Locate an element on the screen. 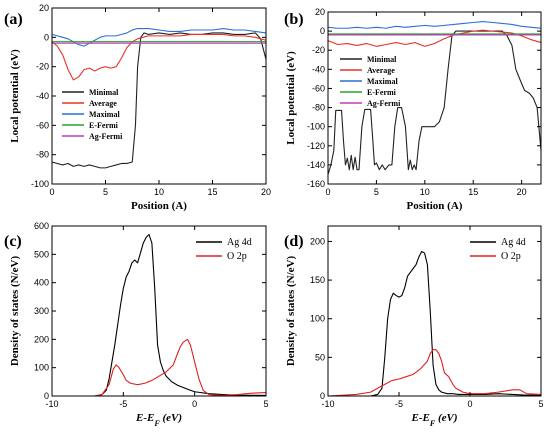  panel-label: (a) is located at coordinates (13, 19).